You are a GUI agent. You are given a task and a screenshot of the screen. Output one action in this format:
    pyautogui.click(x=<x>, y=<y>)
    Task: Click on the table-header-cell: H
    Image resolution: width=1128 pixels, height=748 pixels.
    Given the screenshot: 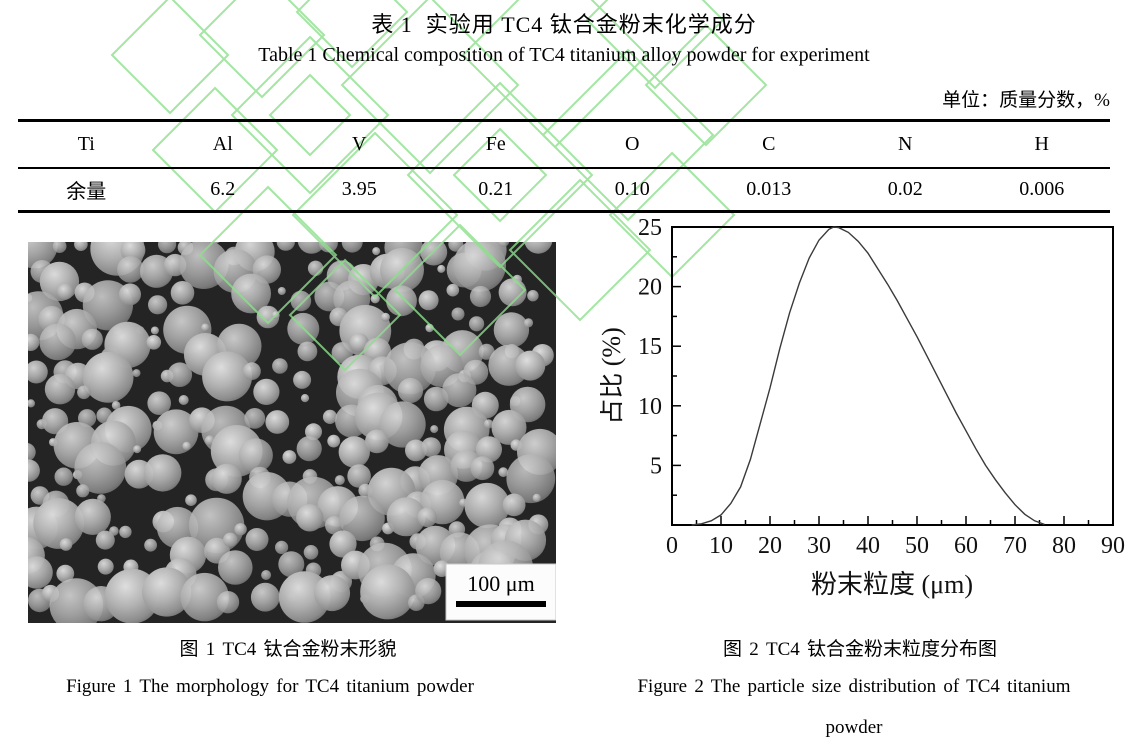 What is the action you would take?
    pyautogui.click(x=1041, y=144)
    